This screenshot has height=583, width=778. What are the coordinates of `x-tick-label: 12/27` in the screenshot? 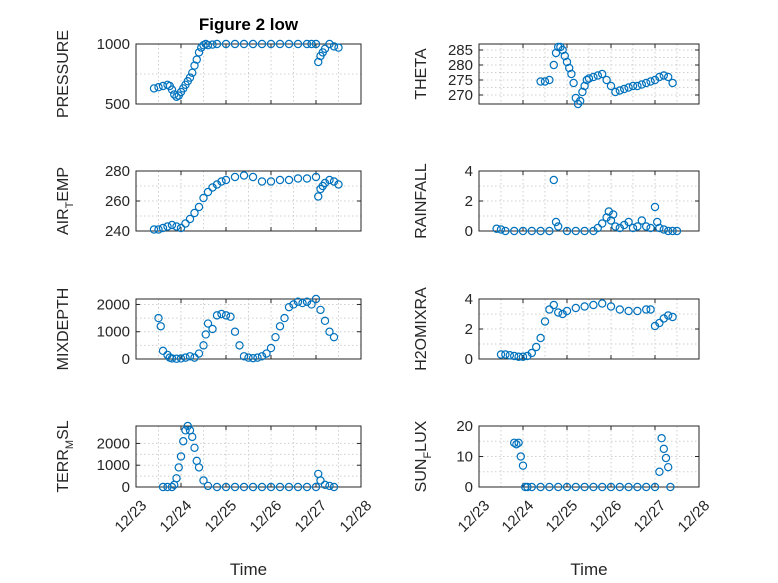 It's located at (311, 516).